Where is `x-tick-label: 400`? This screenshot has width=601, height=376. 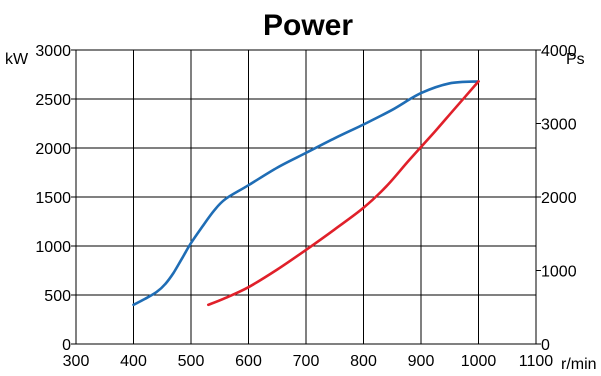
x-tick-label: 400 is located at coordinates (133, 361).